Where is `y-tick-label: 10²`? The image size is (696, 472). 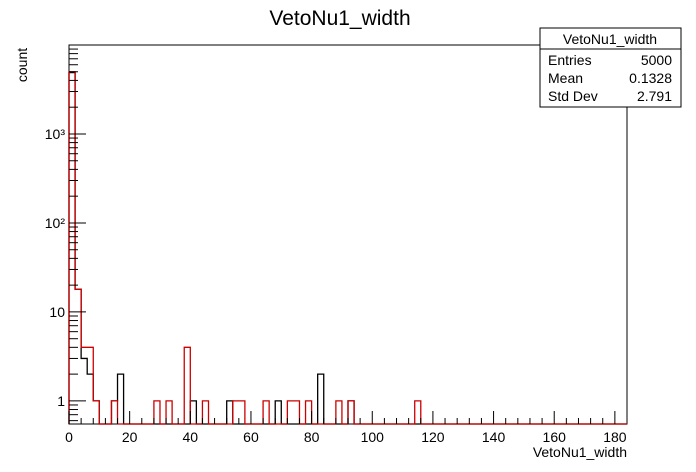 y-tick-label: 10² is located at coordinates (55, 223).